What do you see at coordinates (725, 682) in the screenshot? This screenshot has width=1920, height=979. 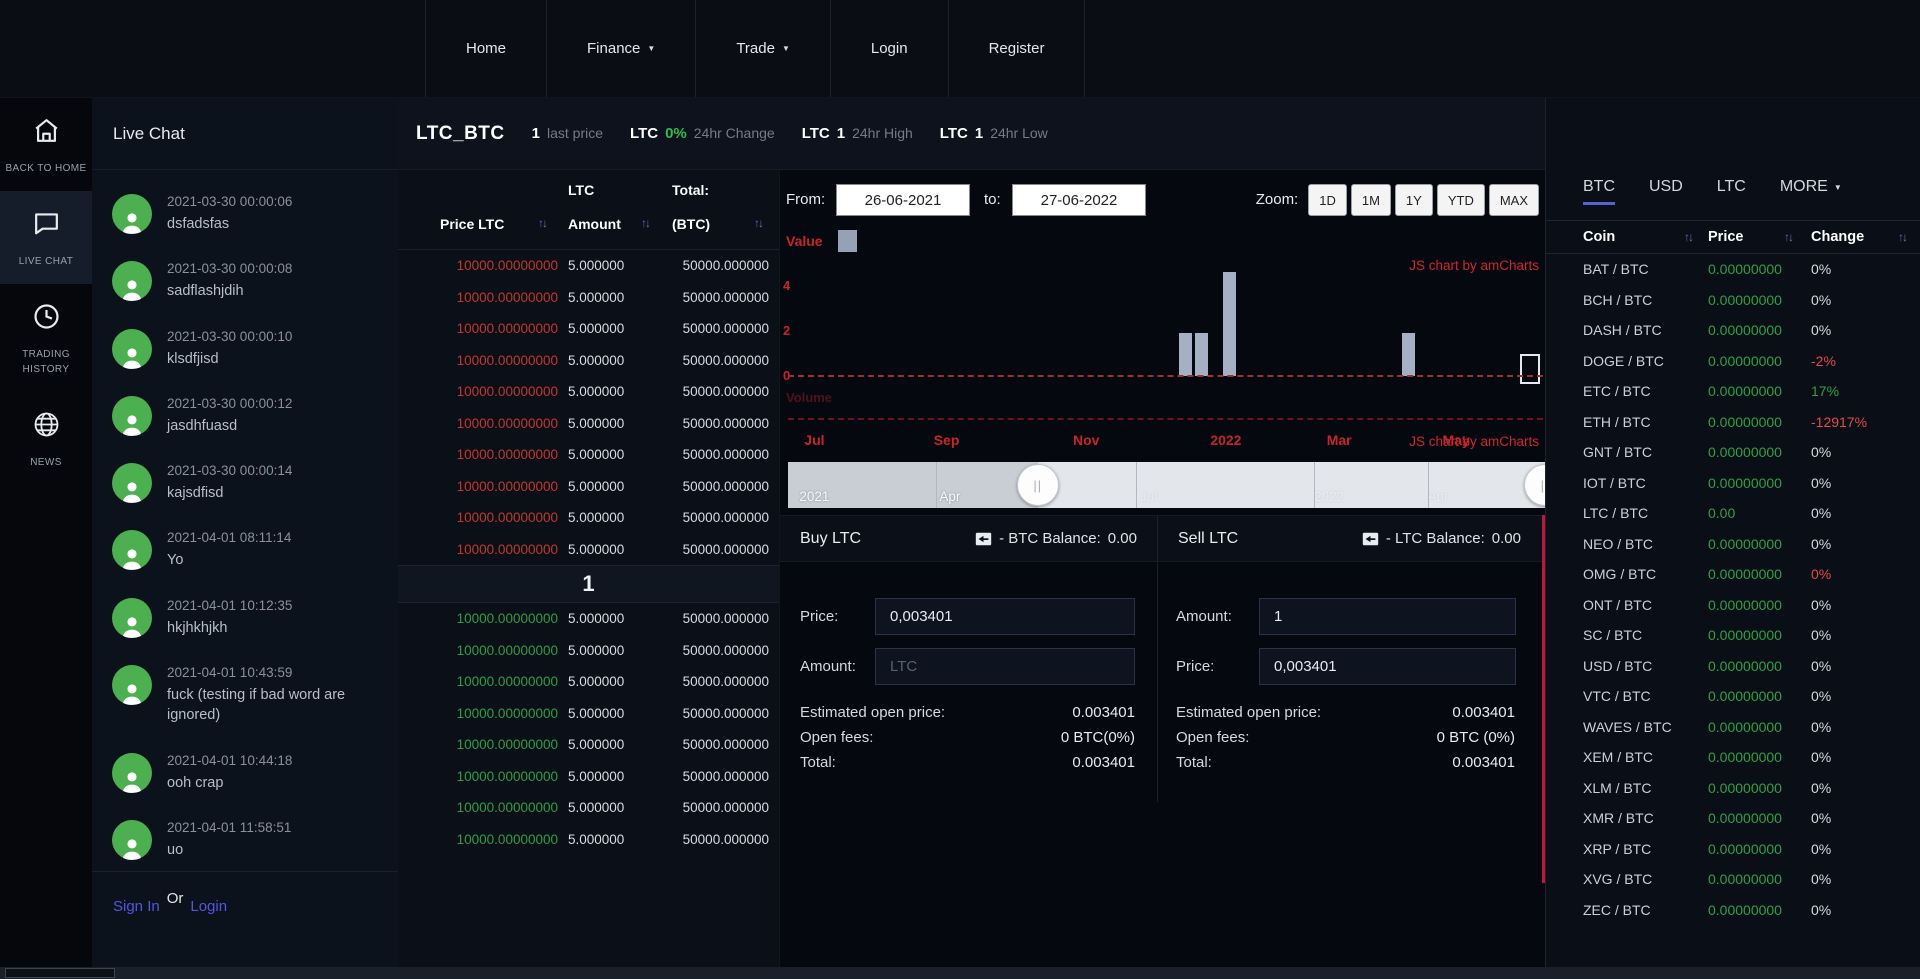 I see `order-total: 50000.000000` at bounding box center [725, 682].